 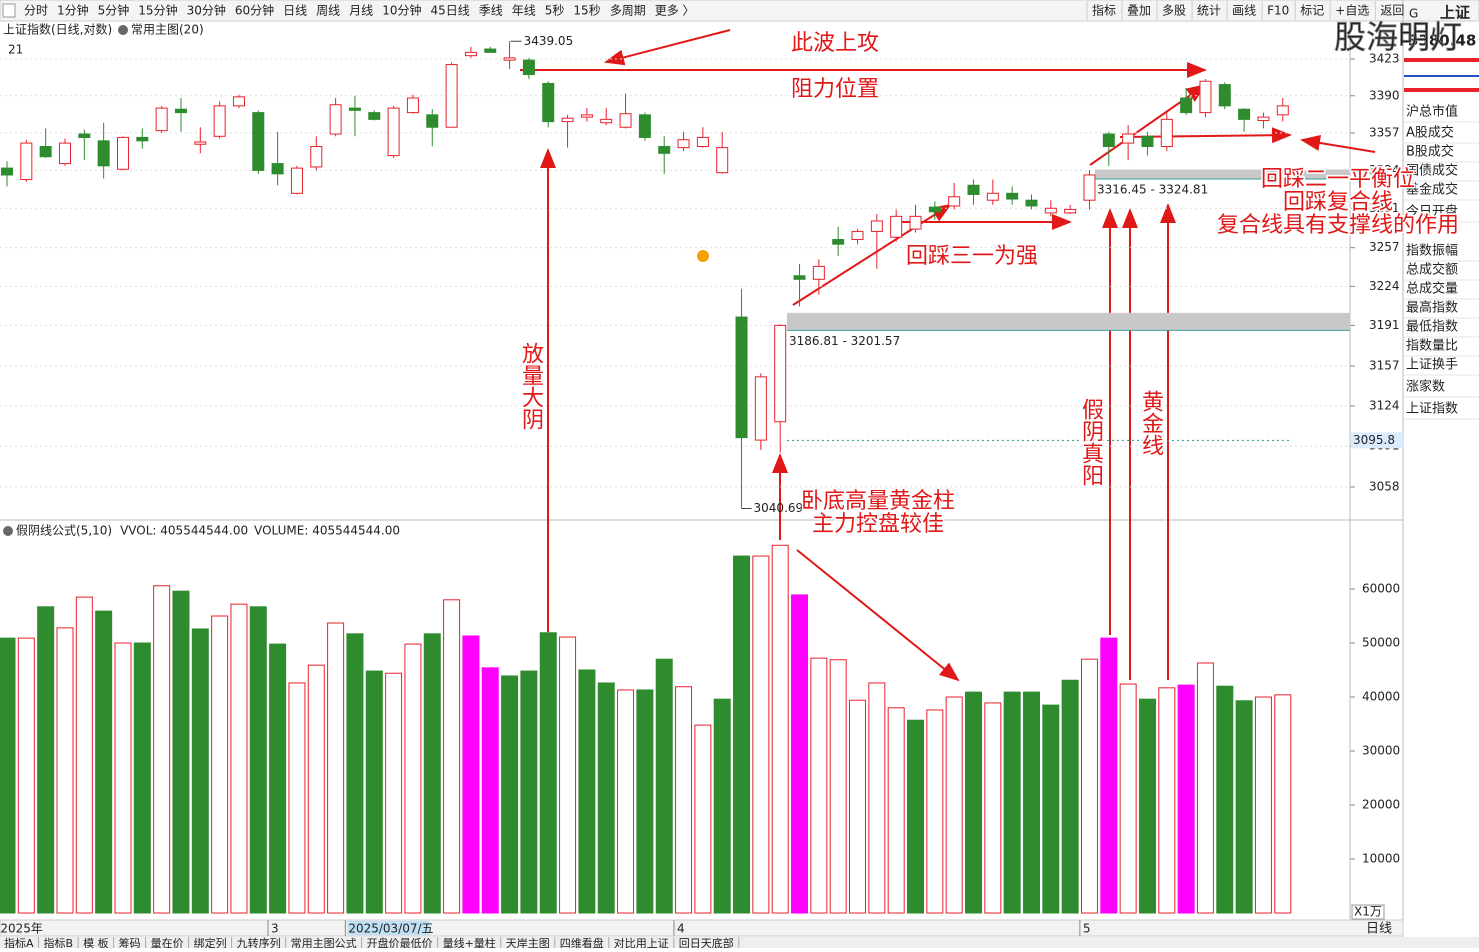 What do you see at coordinates (528, 943) in the screenshot?
I see `bottom-tab: 天岸主图` at bounding box center [528, 943].